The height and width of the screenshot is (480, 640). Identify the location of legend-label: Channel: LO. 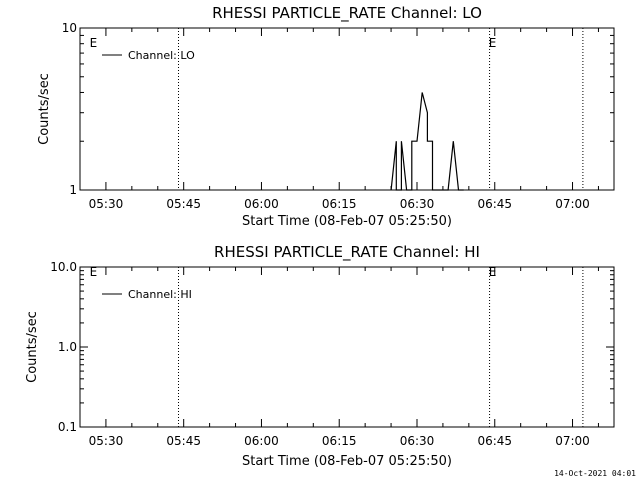
(161, 55).